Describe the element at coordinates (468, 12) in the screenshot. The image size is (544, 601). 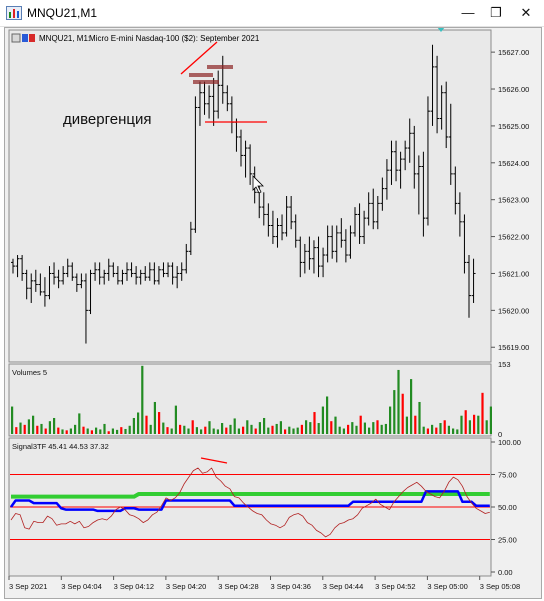
I see `minimize-button: —` at that location.